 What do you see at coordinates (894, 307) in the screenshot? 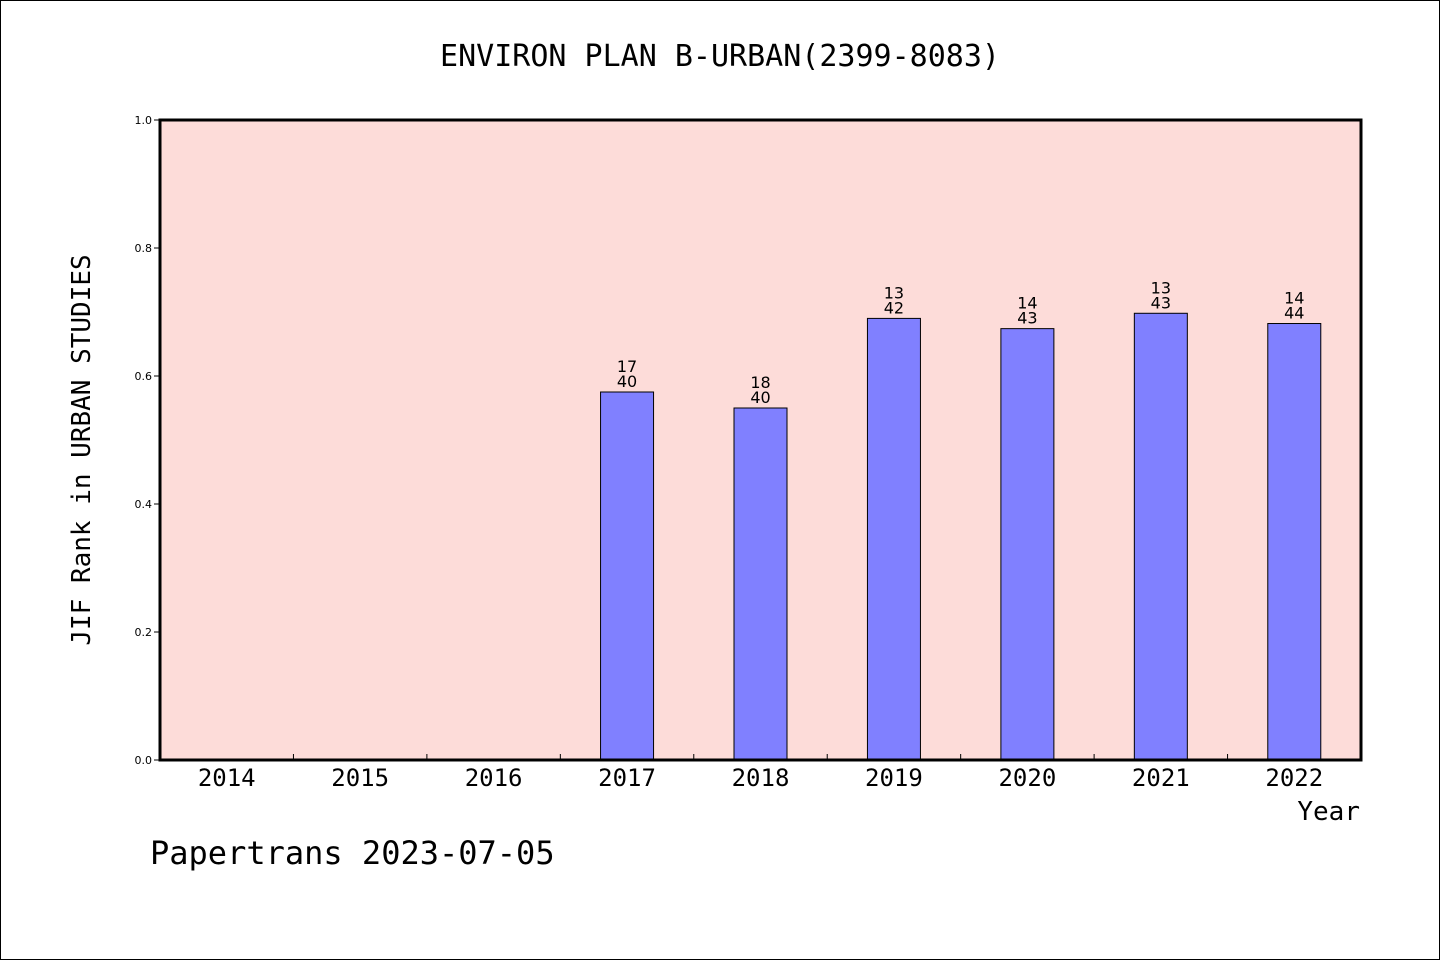
I see `bar-total-label: 42` at bounding box center [894, 307].